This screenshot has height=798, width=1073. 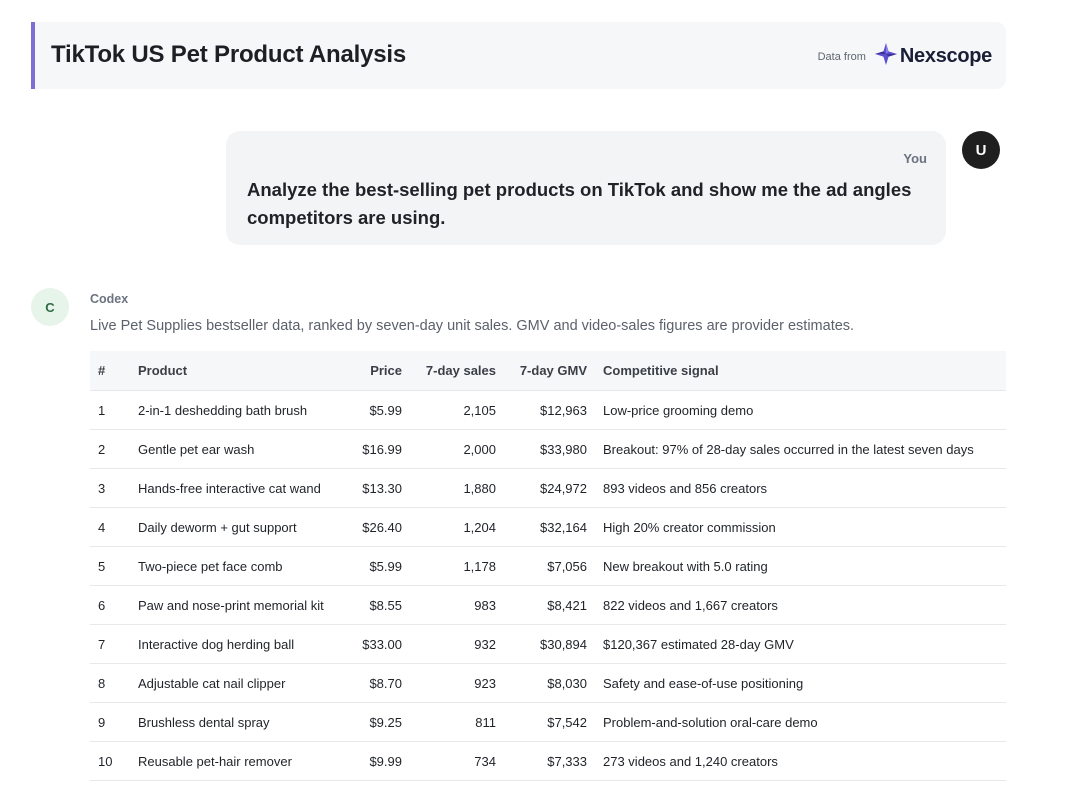 I want to click on cell-signal: New breakout with 5.0 rating, so click(x=796, y=566).